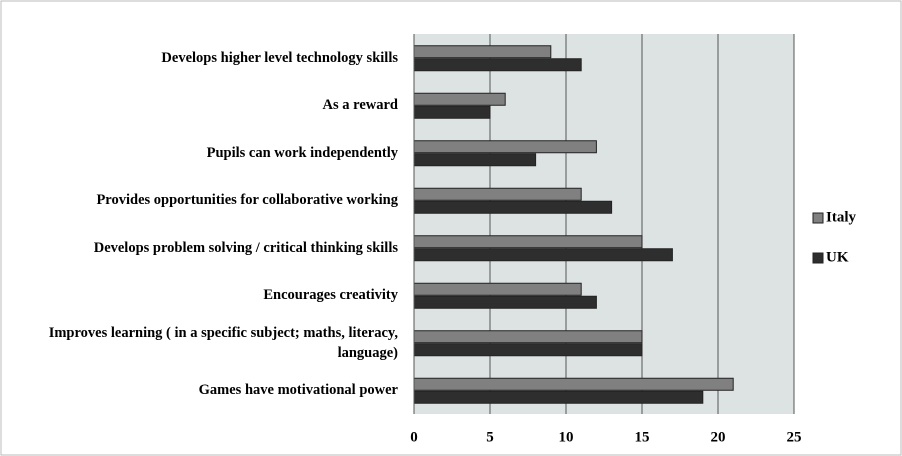 Image resolution: width=902 pixels, height=456 pixels. I want to click on legend-label: UK, so click(837, 257).